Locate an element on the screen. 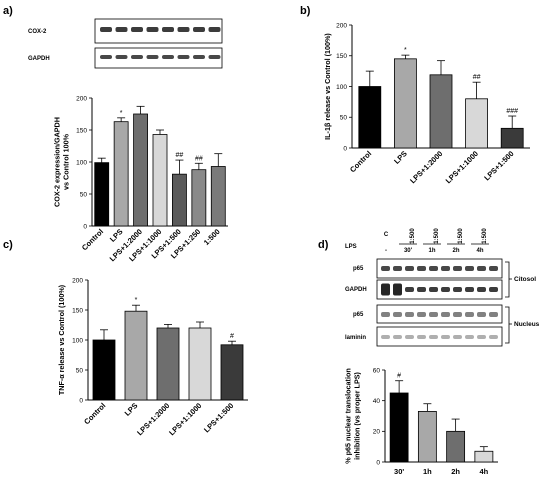 The width and height of the screenshot is (550, 482). y-axis-label-line: IL-1β release vs Control (100%) is located at coordinates (327, 86).